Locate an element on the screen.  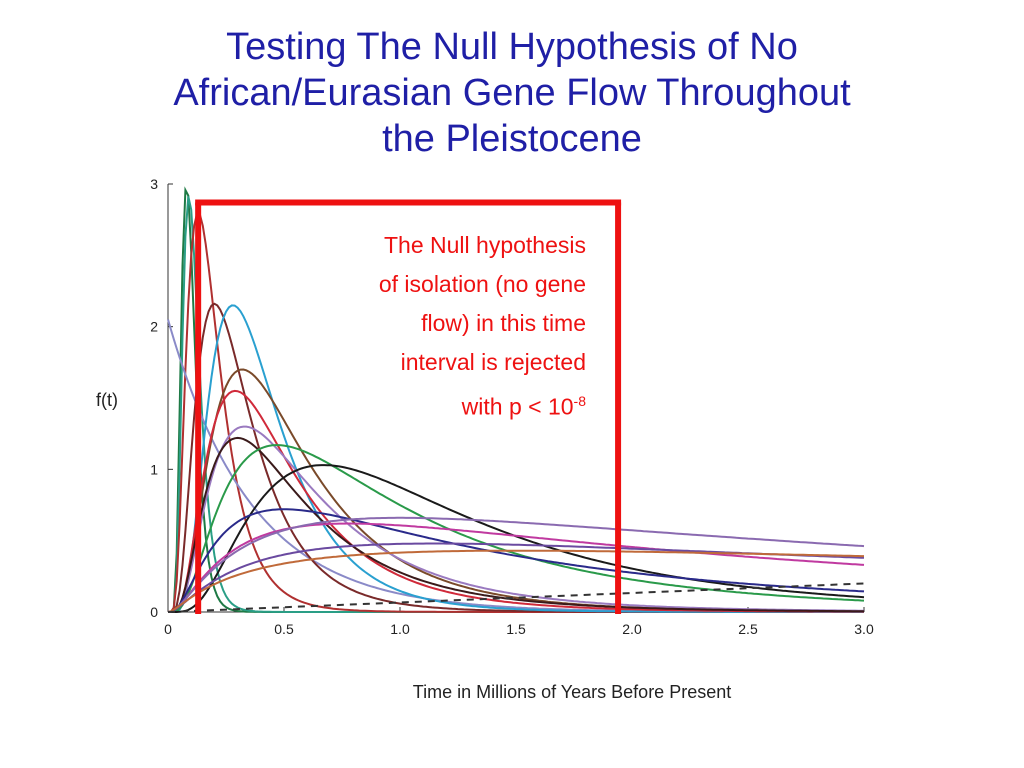
x-tick-label: 1.5 is located at coordinates (516, 629).